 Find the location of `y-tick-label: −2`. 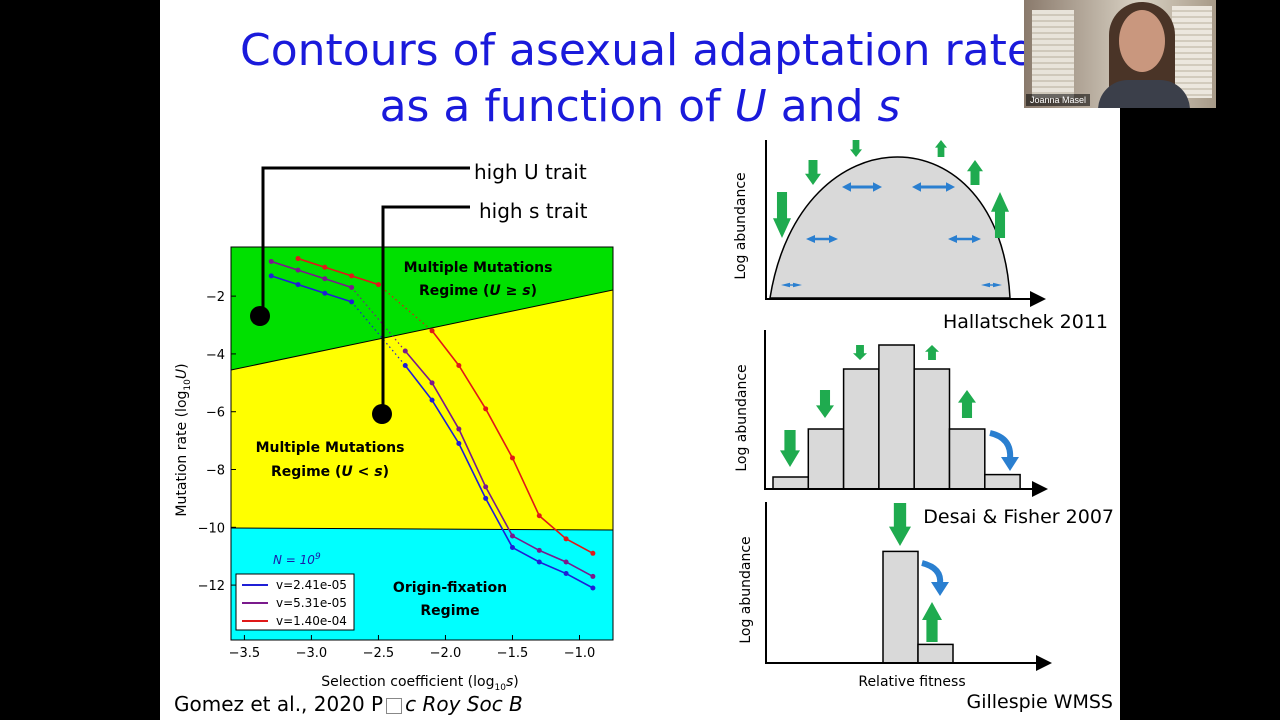

y-tick-label: −2 is located at coordinates (215, 297).